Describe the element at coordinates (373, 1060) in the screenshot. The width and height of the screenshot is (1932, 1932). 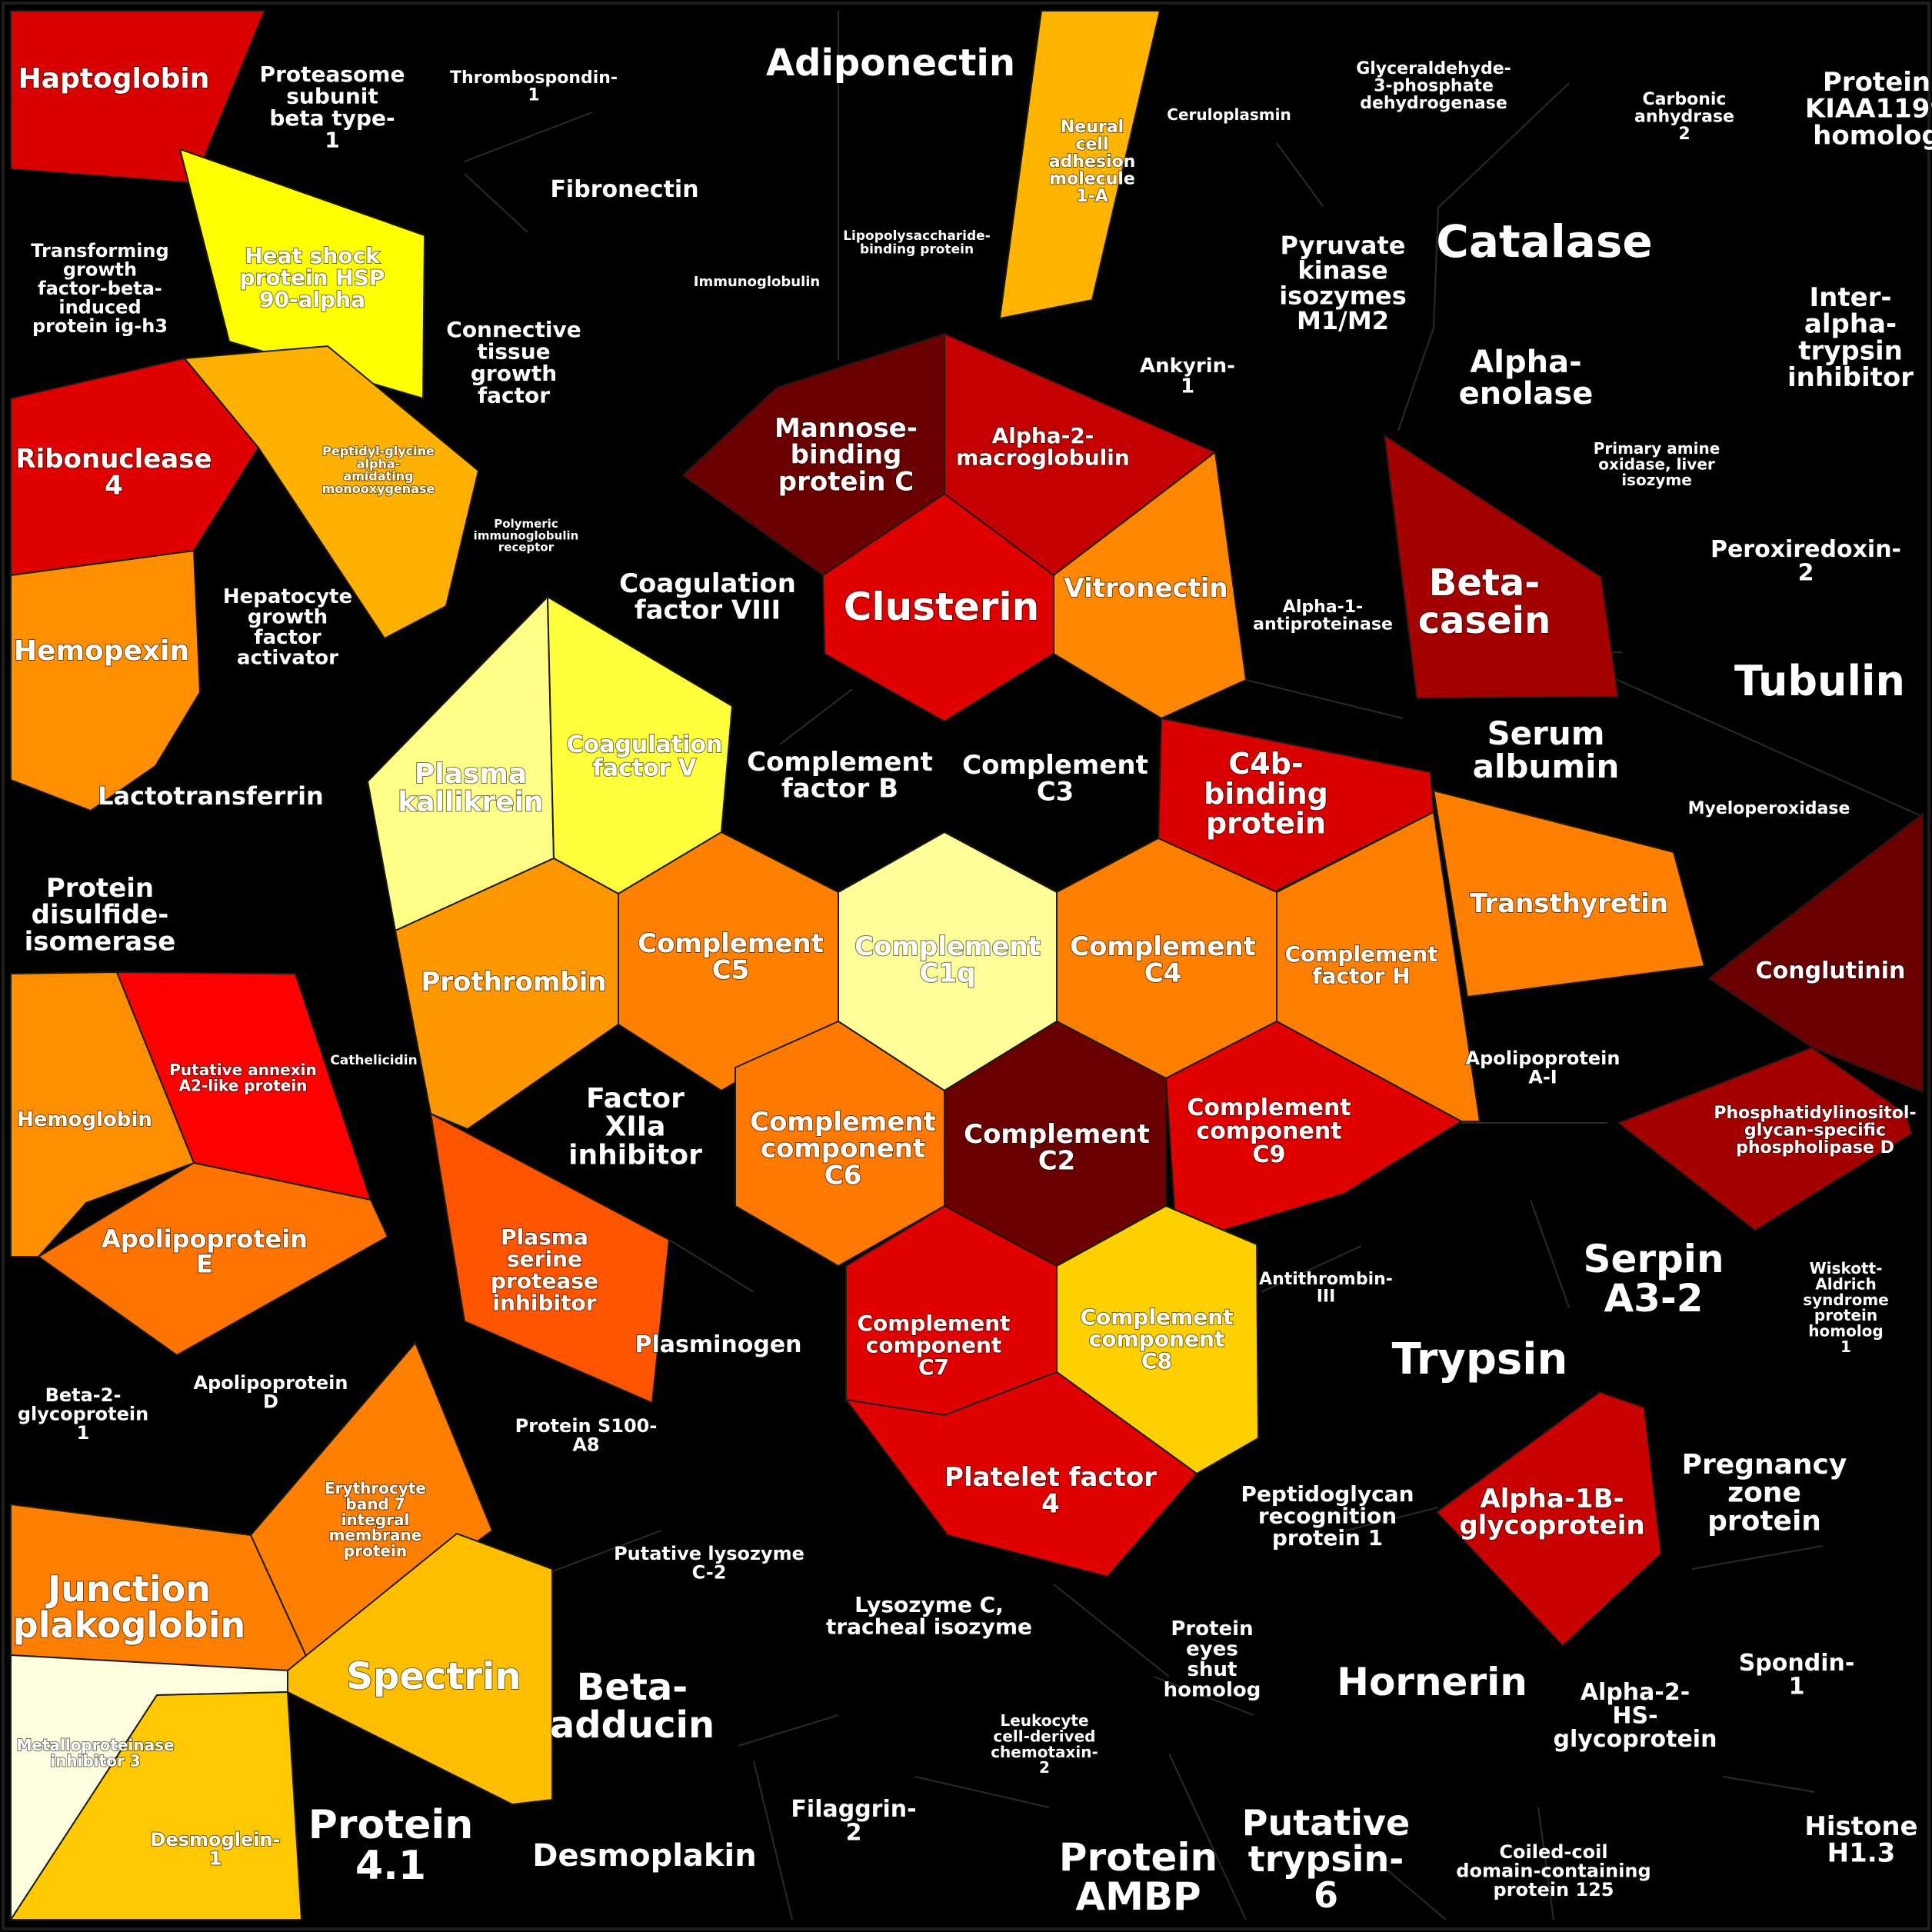
I see `cell-label-cathelicidin: Cathelicidin` at that location.